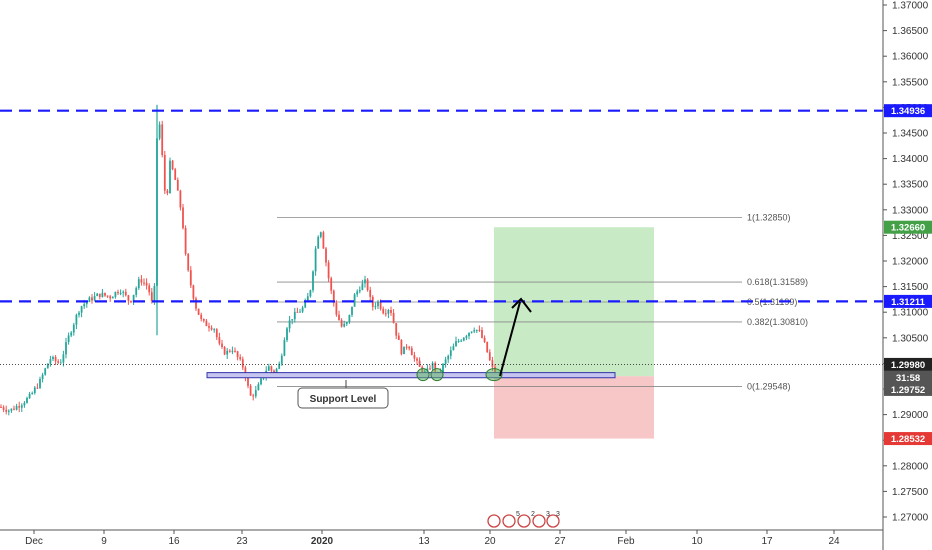  What do you see at coordinates (424, 541) in the screenshot?
I see `time-tick-label: 13` at bounding box center [424, 541].